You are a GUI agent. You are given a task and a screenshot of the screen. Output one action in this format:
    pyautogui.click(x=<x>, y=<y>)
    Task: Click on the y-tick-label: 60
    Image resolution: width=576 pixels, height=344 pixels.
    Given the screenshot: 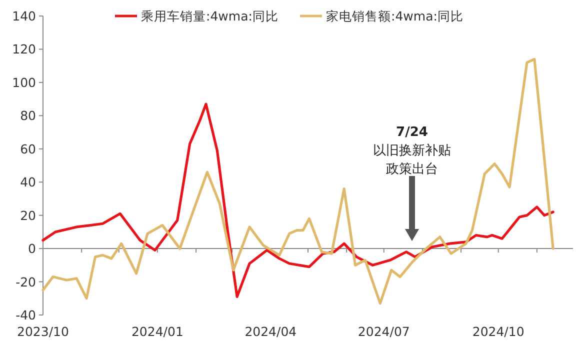 What is the action you would take?
    pyautogui.click(x=28, y=148)
    